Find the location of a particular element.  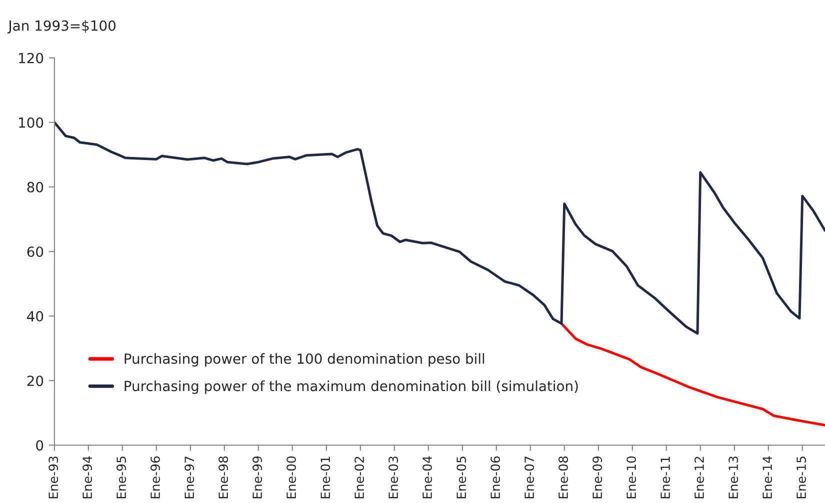

x-tick-label: Ene-10 is located at coordinates (631, 477).